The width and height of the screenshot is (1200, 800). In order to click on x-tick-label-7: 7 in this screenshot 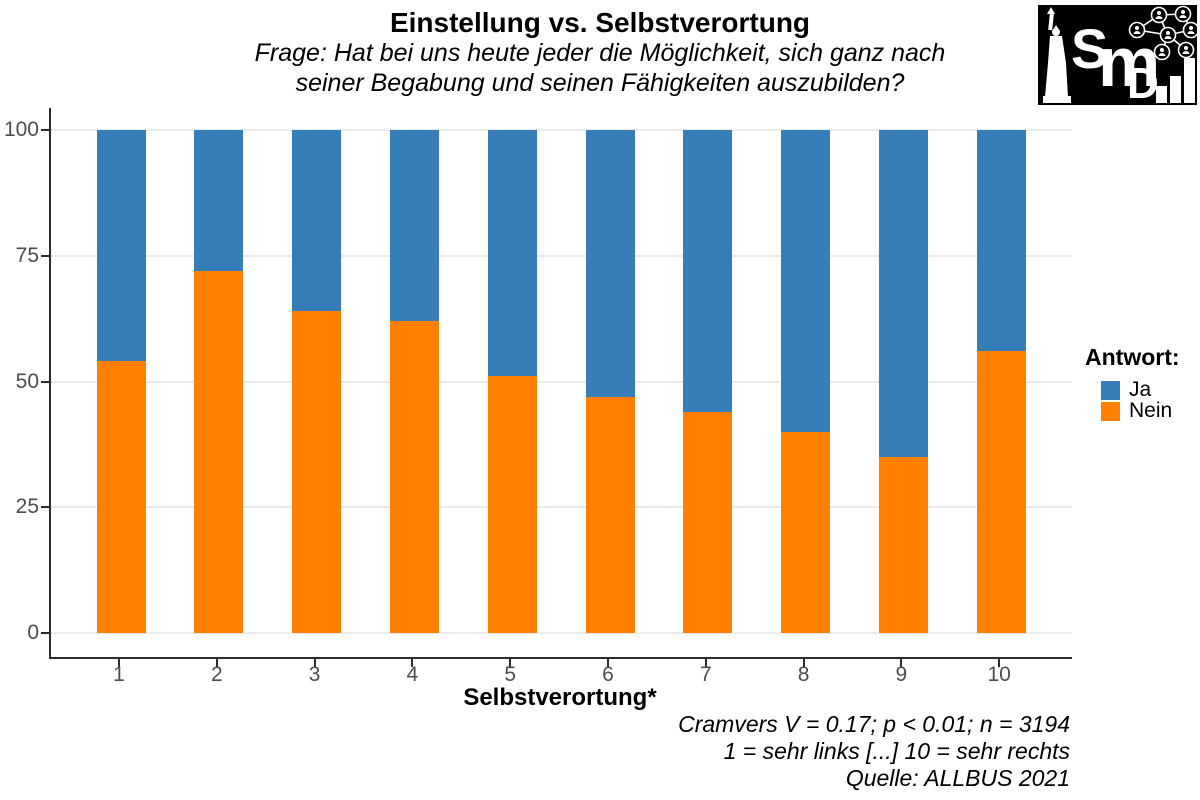, I will do `click(705, 674)`.